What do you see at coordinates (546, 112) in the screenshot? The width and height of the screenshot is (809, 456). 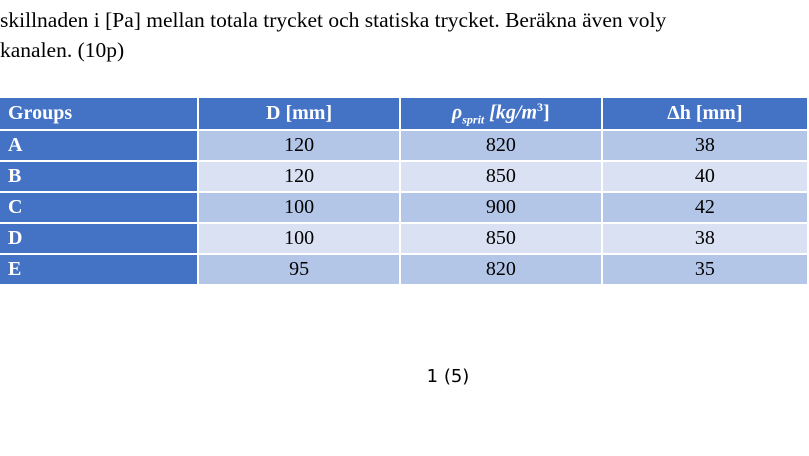 I see `unit-close: ]` at bounding box center [546, 112].